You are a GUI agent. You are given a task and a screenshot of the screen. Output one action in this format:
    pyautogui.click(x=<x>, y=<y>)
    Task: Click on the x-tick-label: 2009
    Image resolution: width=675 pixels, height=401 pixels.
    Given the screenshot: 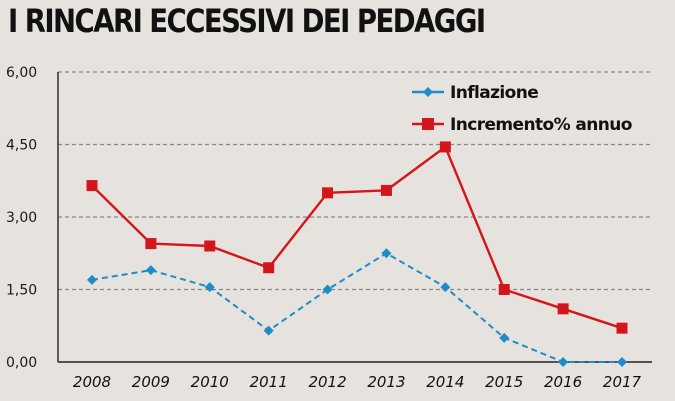 What is the action you would take?
    pyautogui.click(x=151, y=382)
    